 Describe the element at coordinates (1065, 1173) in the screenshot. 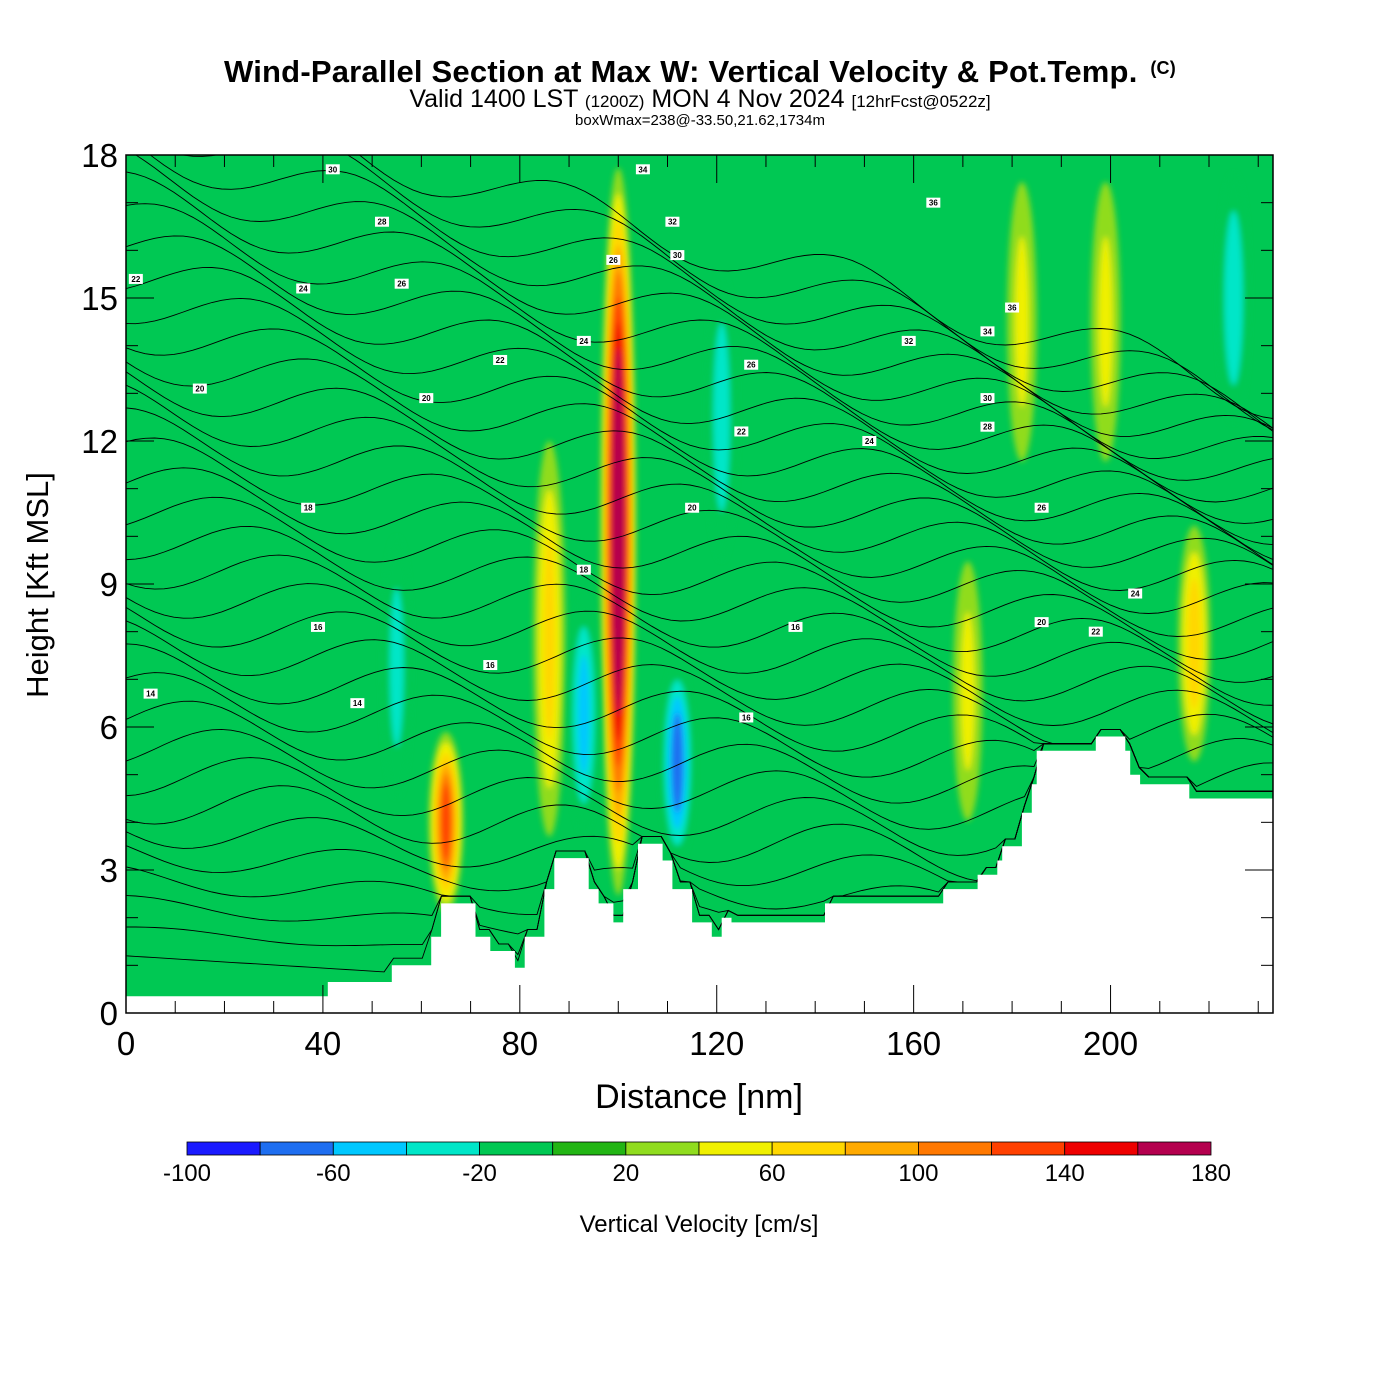

I see `colorbar-tick-label: 140` at that location.